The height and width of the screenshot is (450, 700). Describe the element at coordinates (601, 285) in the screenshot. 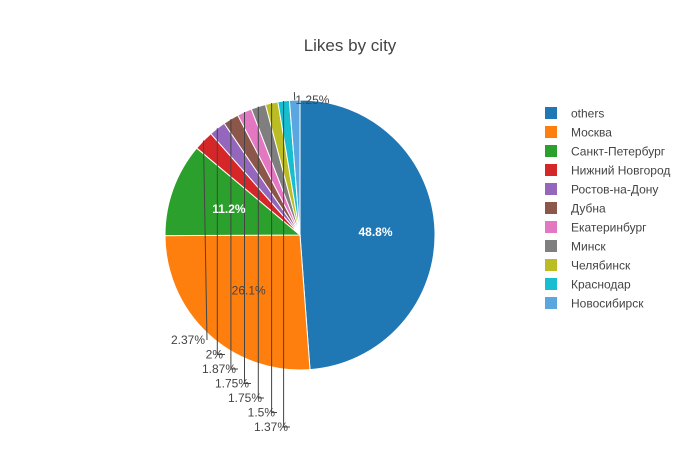

I see `legend-label: Краснодар` at that location.